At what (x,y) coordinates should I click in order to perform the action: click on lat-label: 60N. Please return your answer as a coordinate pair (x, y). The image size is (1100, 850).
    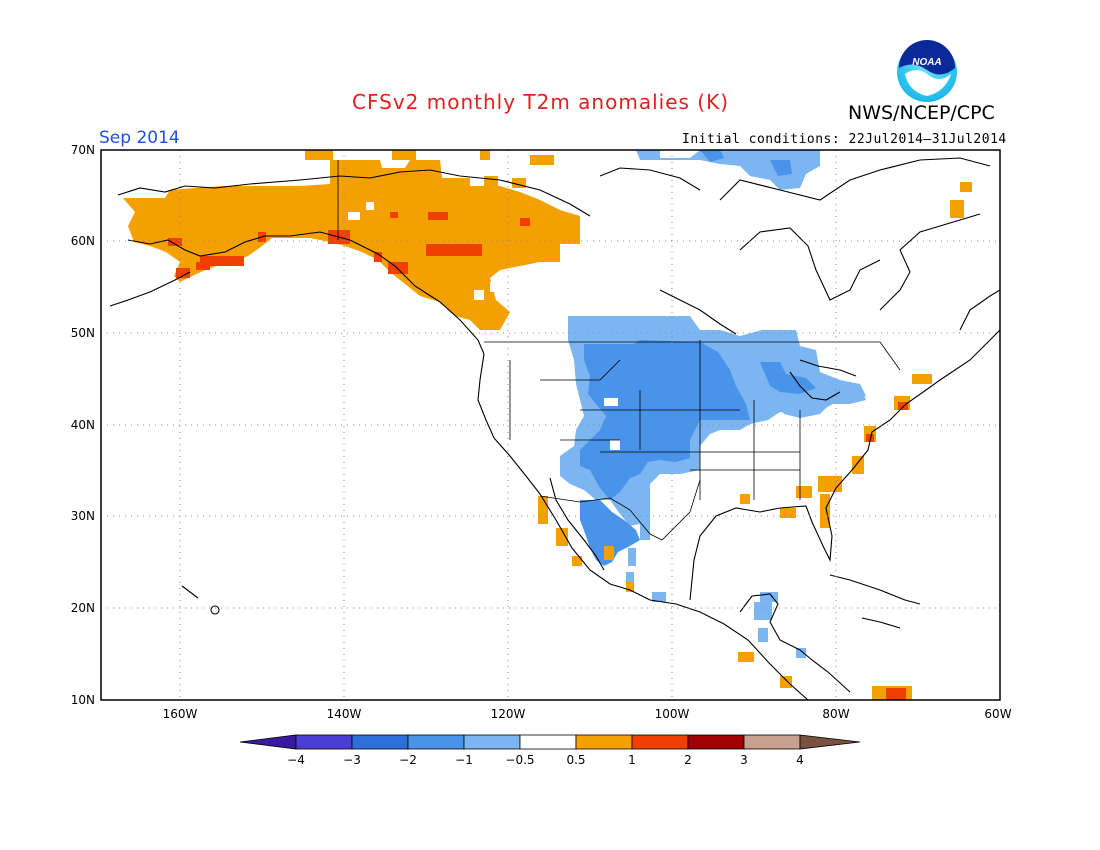
    Looking at the image, I should click on (83, 241).